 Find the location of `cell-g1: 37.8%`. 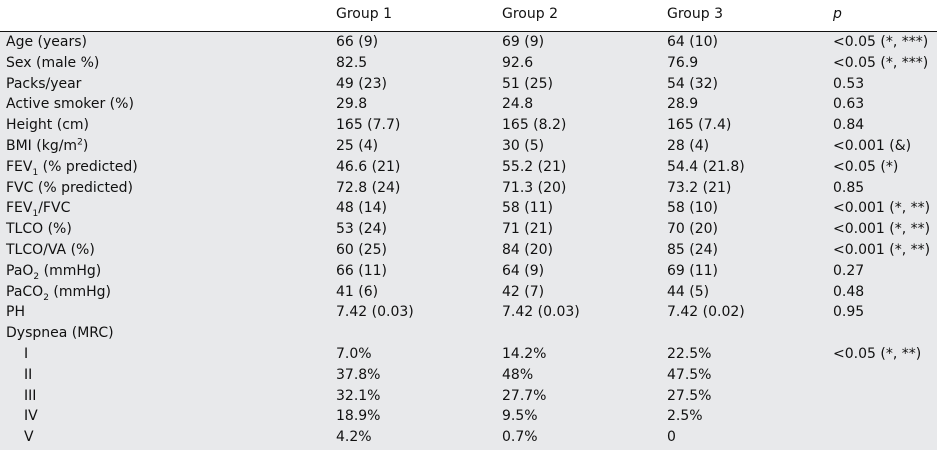

cell-g1: 37.8% is located at coordinates (358, 374).